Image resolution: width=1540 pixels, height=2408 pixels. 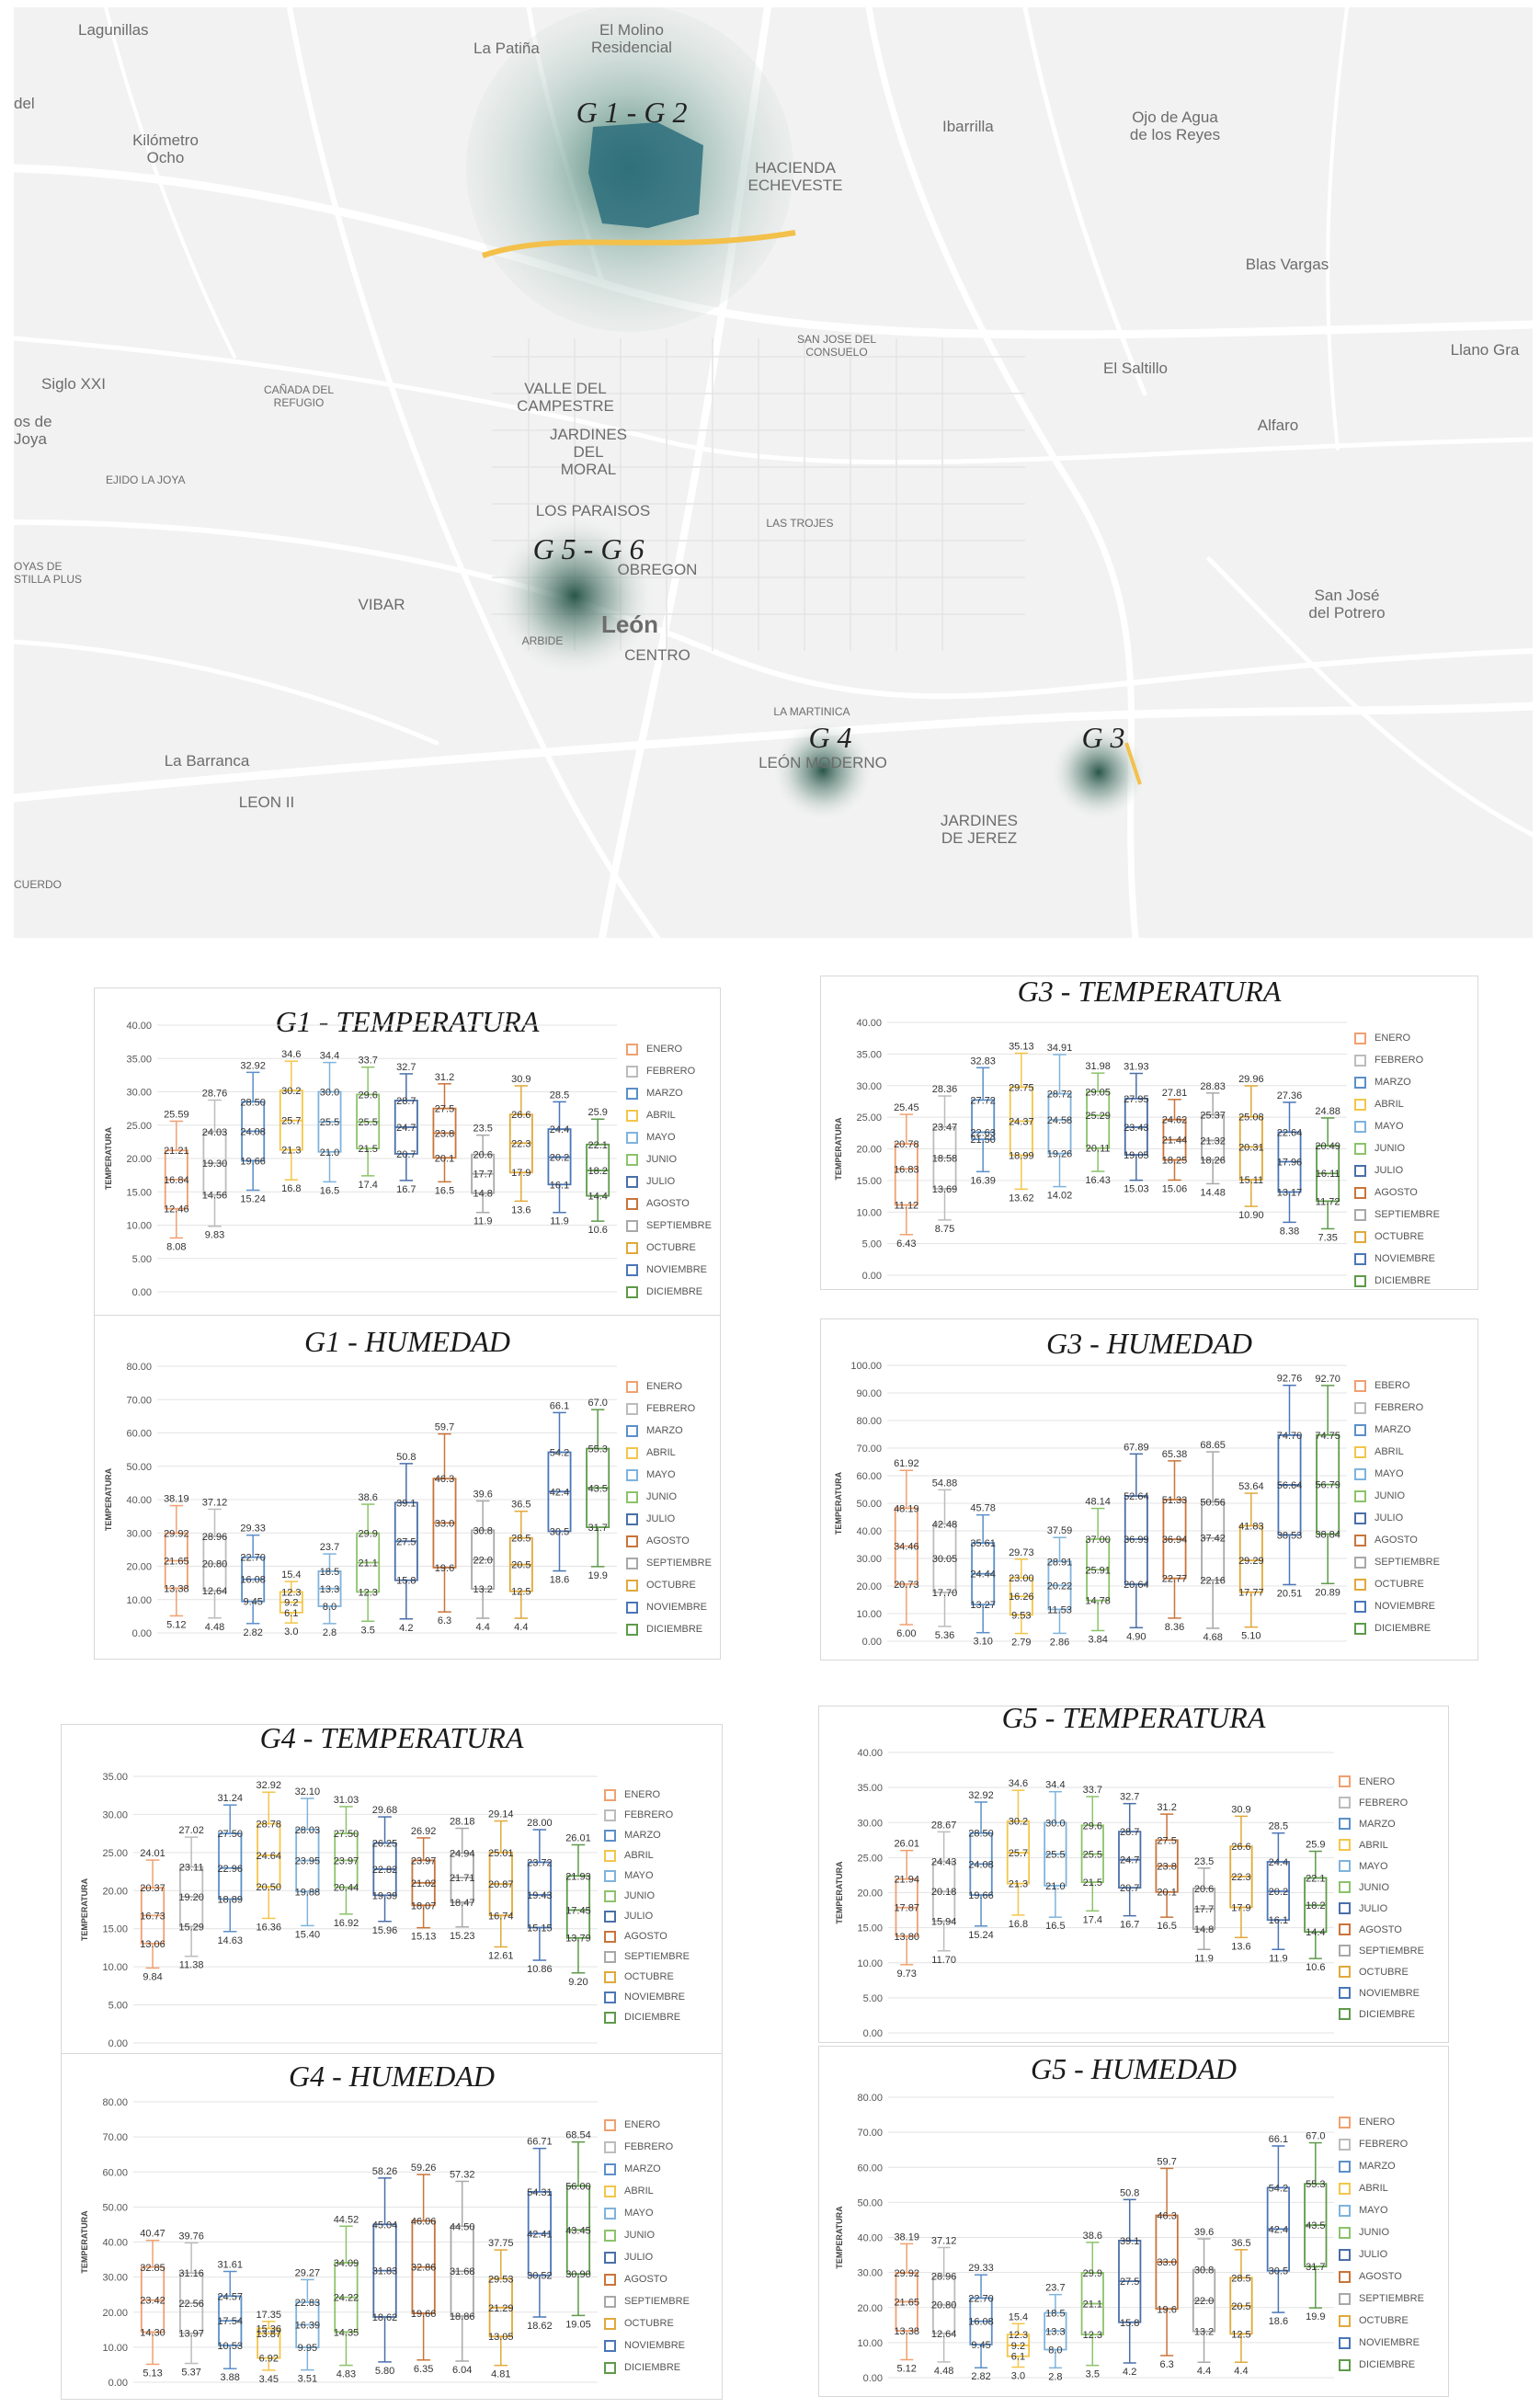 What do you see at coordinates (520, 1540) in the screenshot?
I see `data-label: 28.5` at bounding box center [520, 1540].